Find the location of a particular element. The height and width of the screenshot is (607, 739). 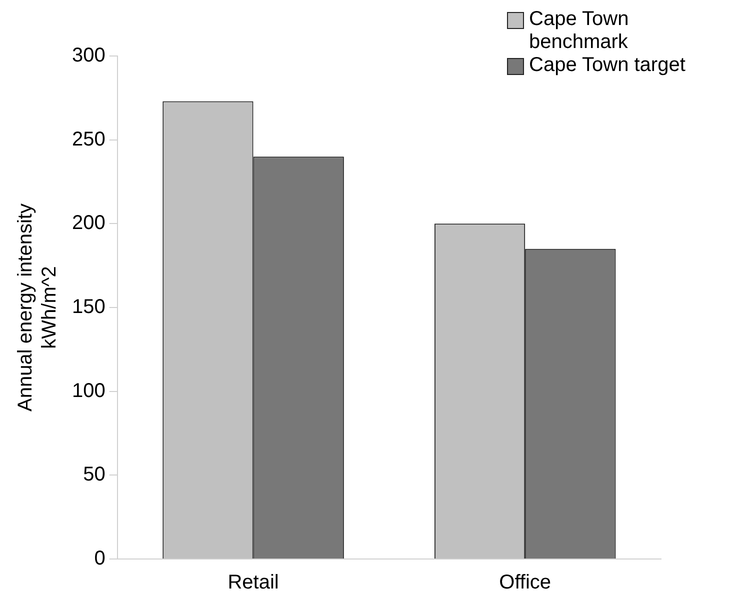

y-tick-label: 0 is located at coordinates (100, 559).